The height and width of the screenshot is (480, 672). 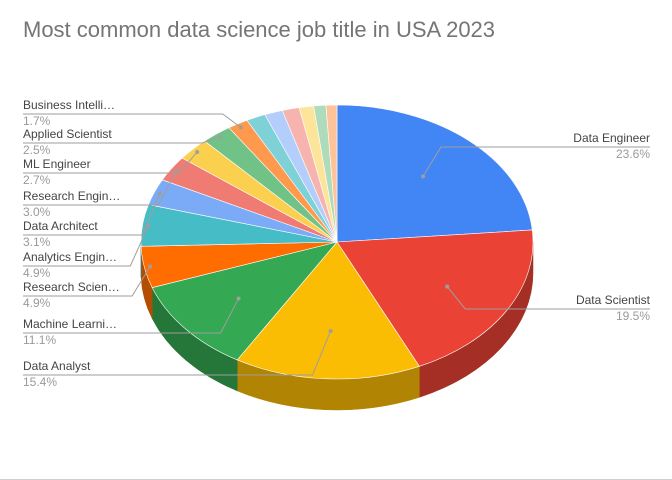 What do you see at coordinates (37, 121) in the screenshot?
I see `slice-percent-10: 1.7%` at bounding box center [37, 121].